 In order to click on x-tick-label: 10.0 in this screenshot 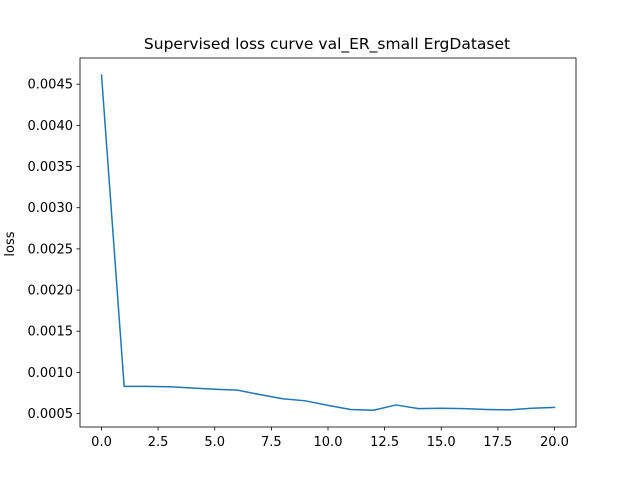, I will do `click(328, 442)`.